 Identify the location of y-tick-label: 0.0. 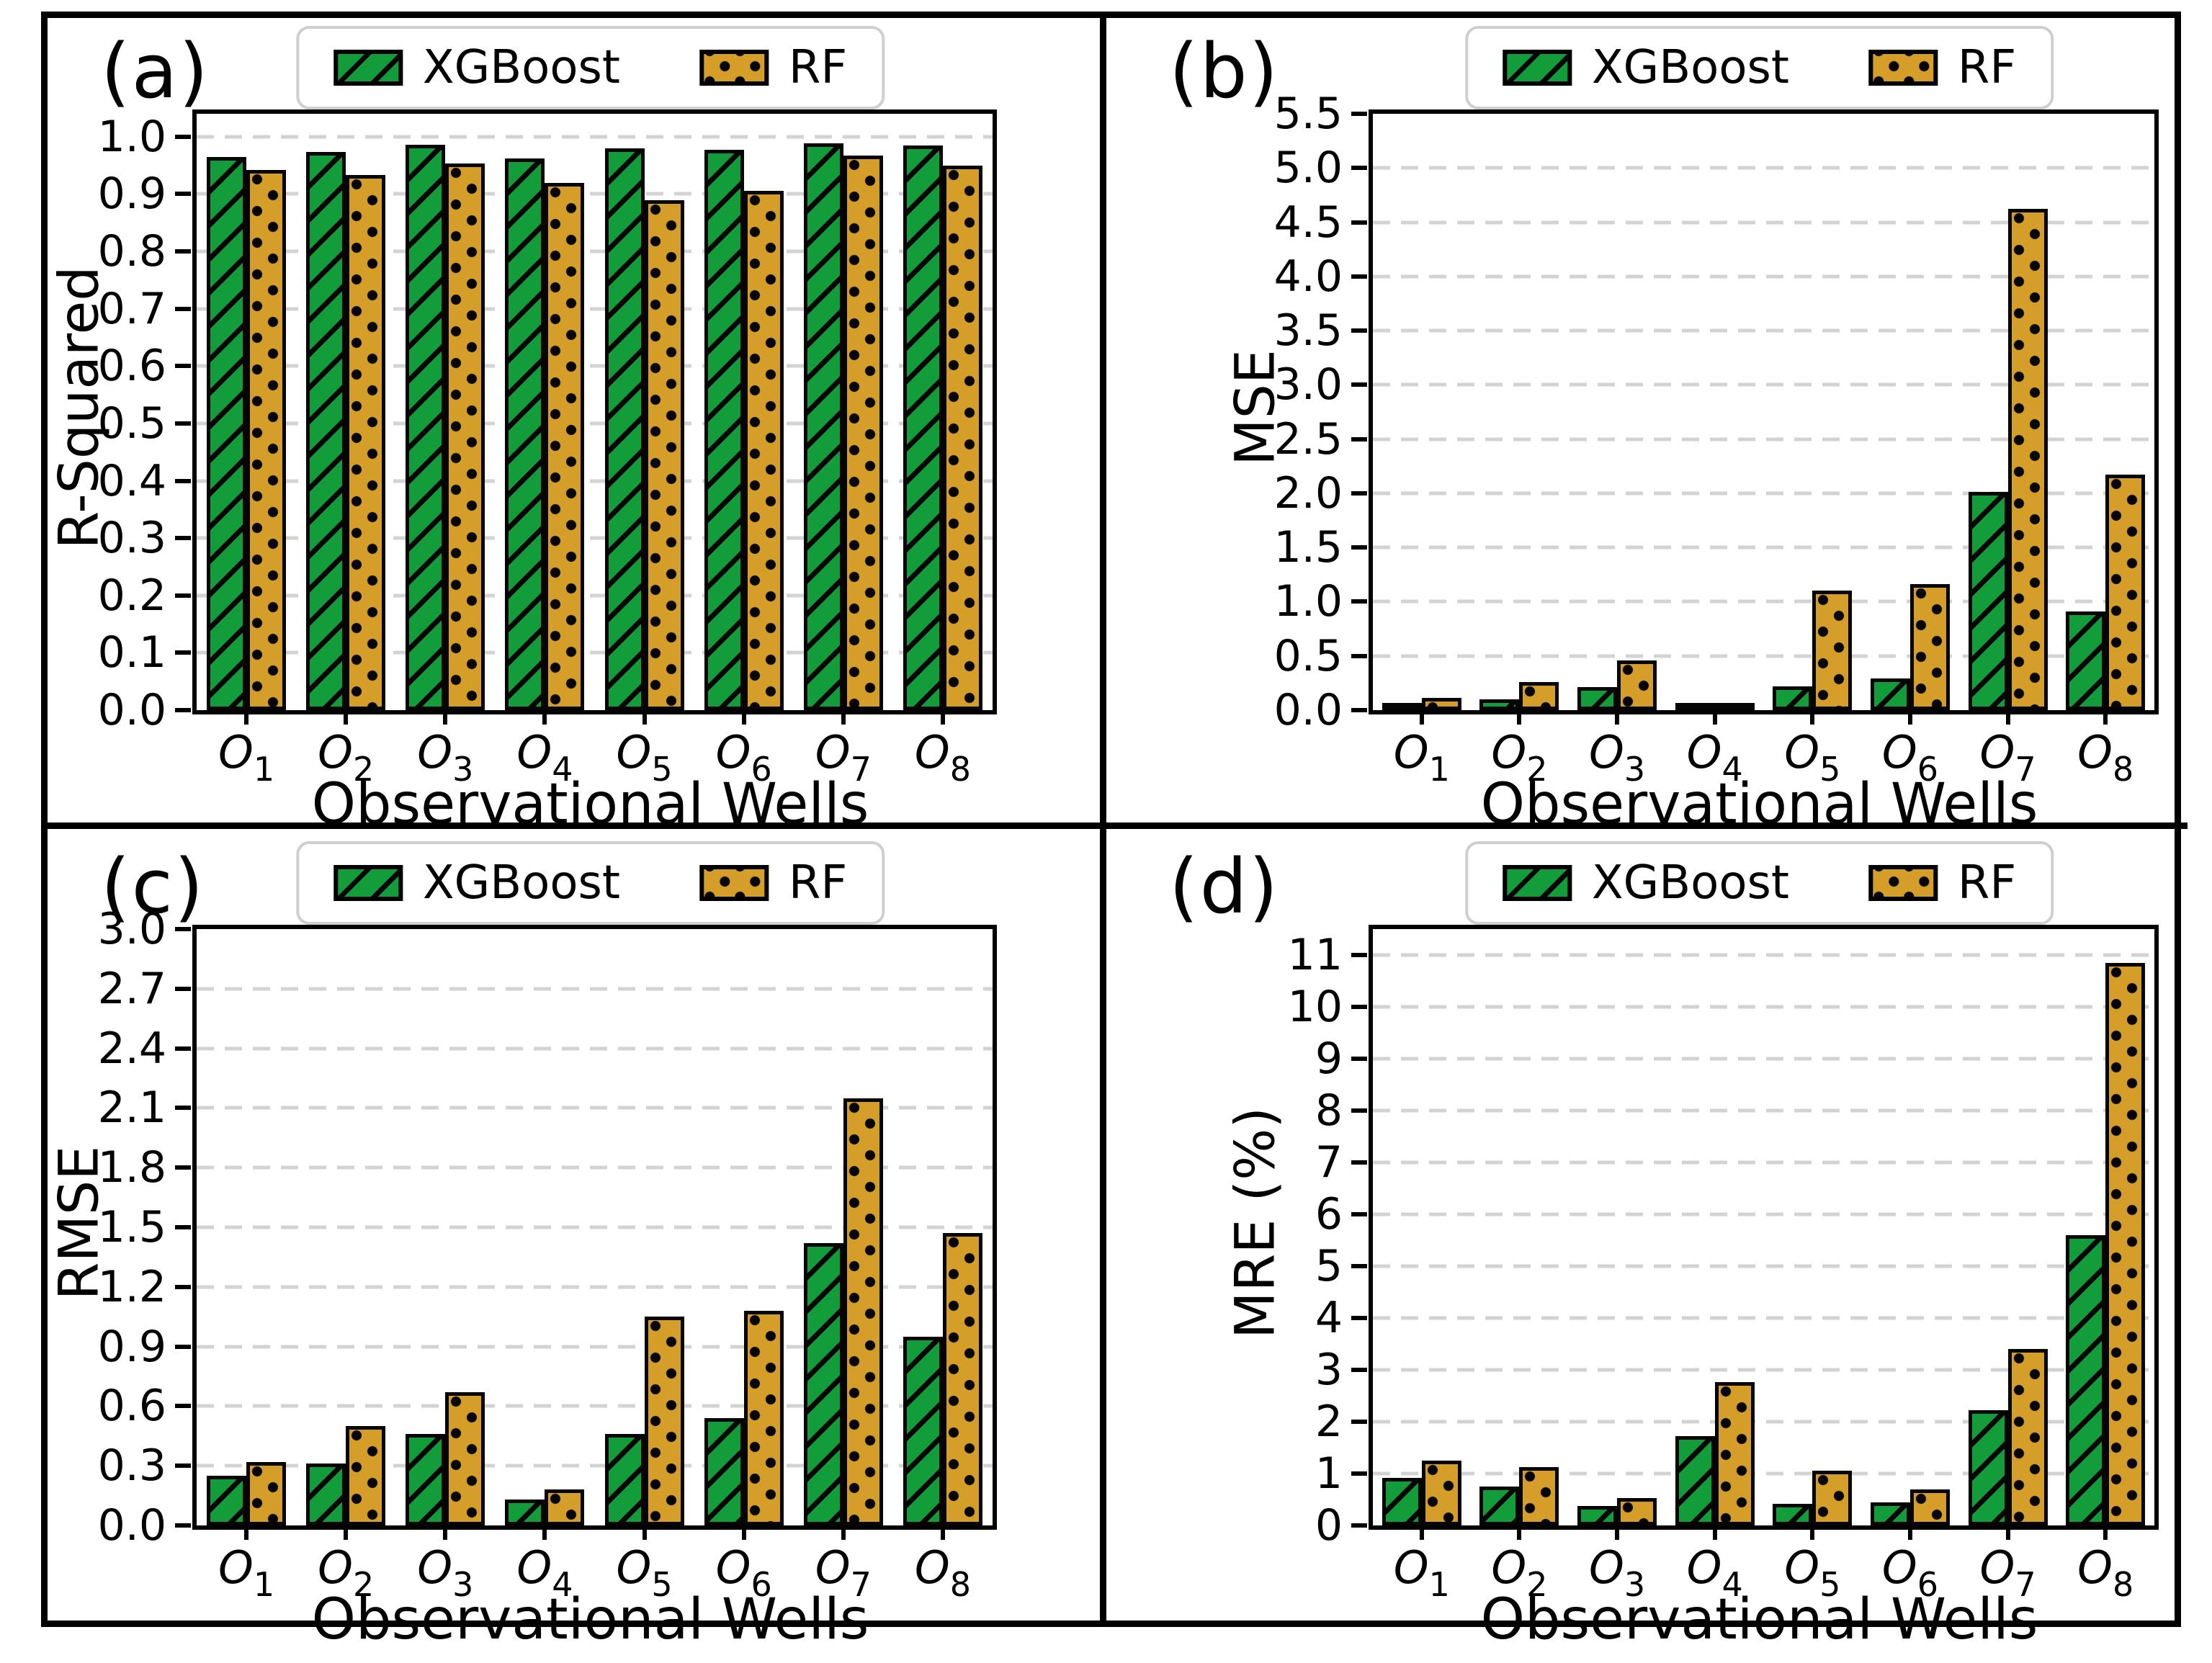
(131, 1526).